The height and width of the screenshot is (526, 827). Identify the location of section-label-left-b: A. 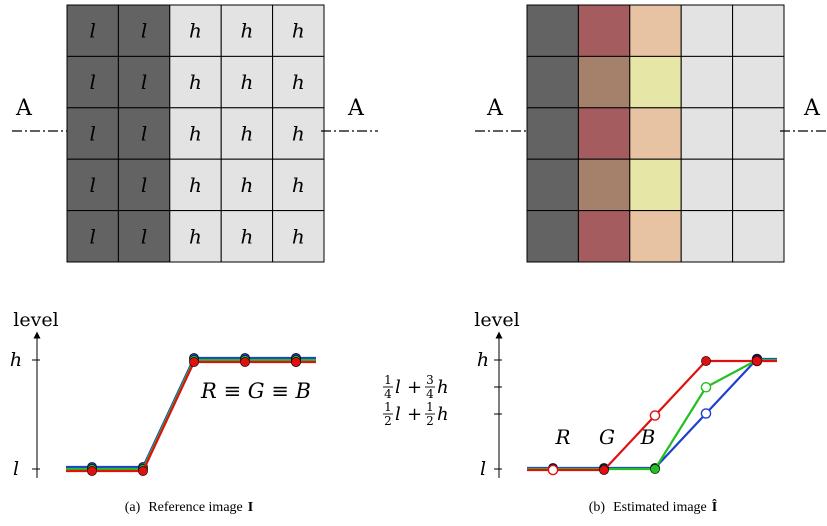
(495, 108).